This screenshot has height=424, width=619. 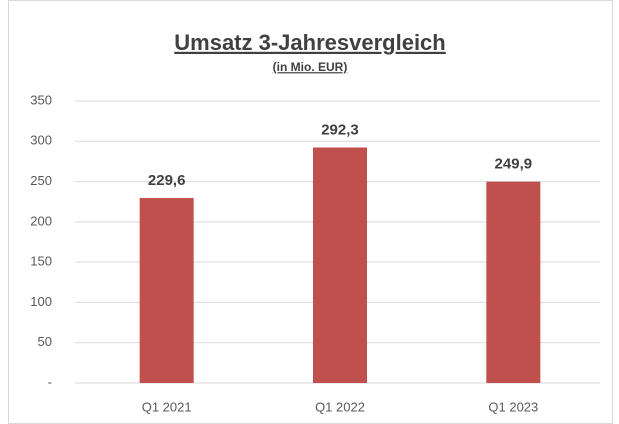 What do you see at coordinates (50, 381) in the screenshot?
I see `y-tick-label: -` at bounding box center [50, 381].